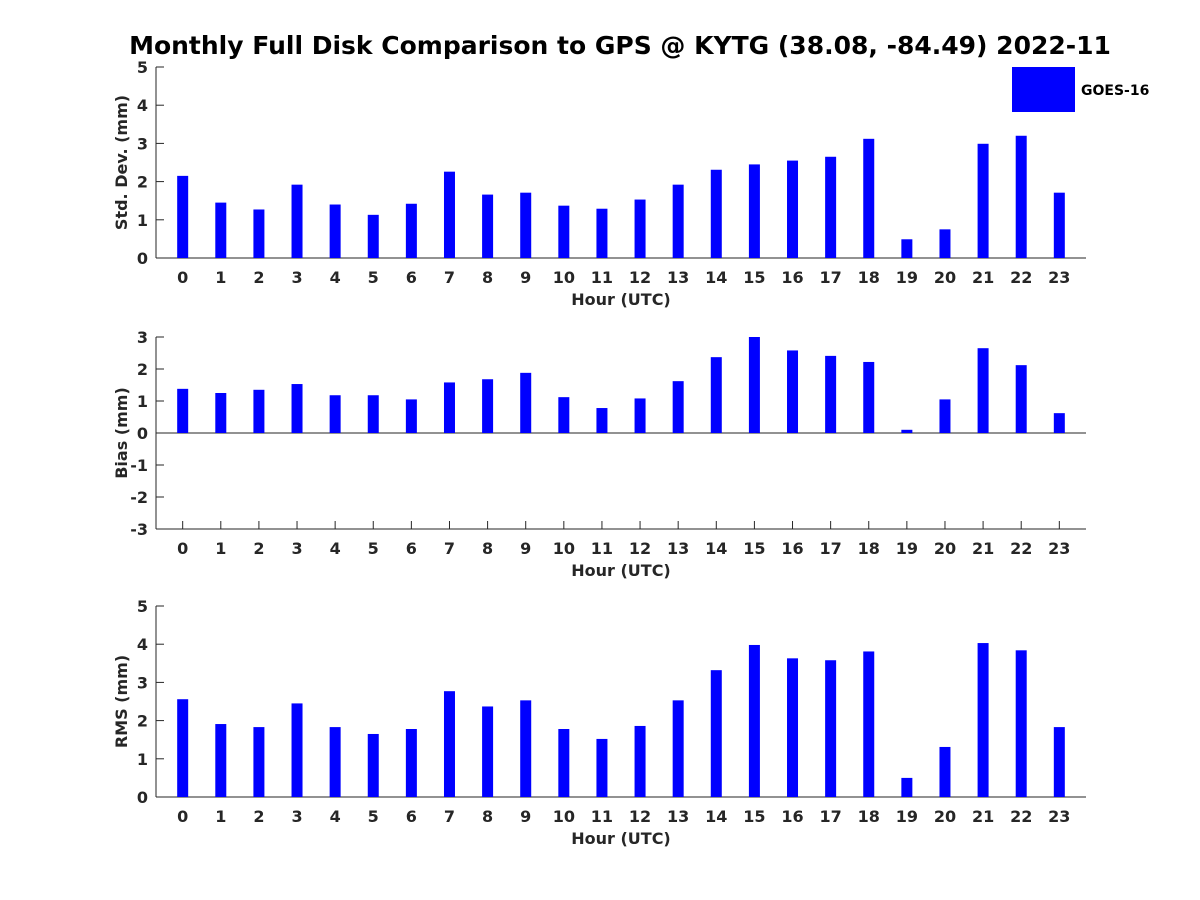  What do you see at coordinates (869, 548) in the screenshot?
I see `x-tick-label: 18` at bounding box center [869, 548].